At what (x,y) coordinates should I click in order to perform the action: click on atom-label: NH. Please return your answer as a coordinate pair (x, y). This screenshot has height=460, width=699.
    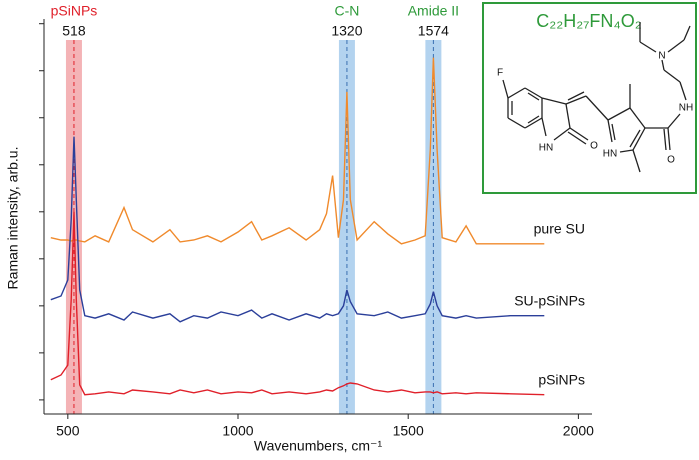
    Looking at the image, I should click on (686, 108).